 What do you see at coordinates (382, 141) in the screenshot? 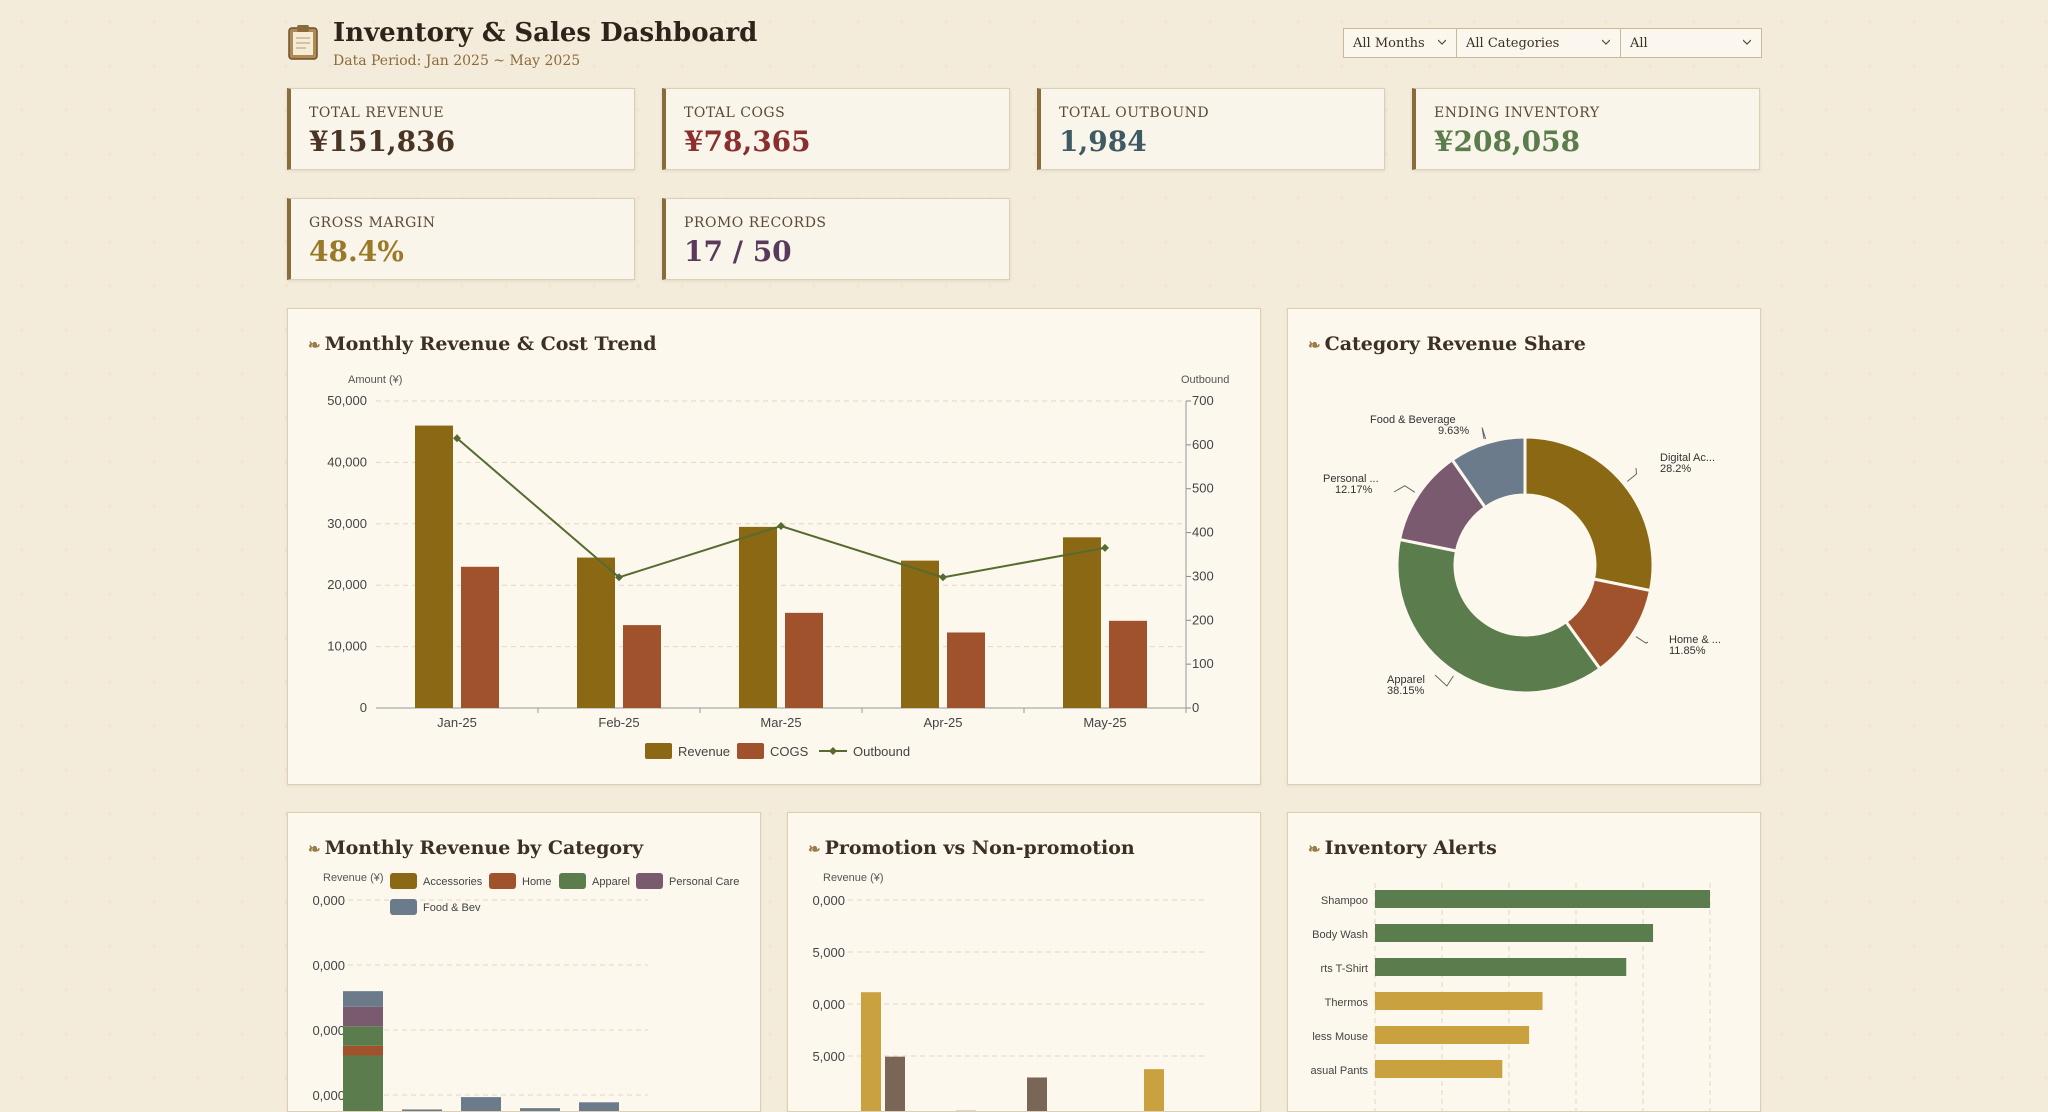
I see `kpi-value: ¥151,836` at bounding box center [382, 141].